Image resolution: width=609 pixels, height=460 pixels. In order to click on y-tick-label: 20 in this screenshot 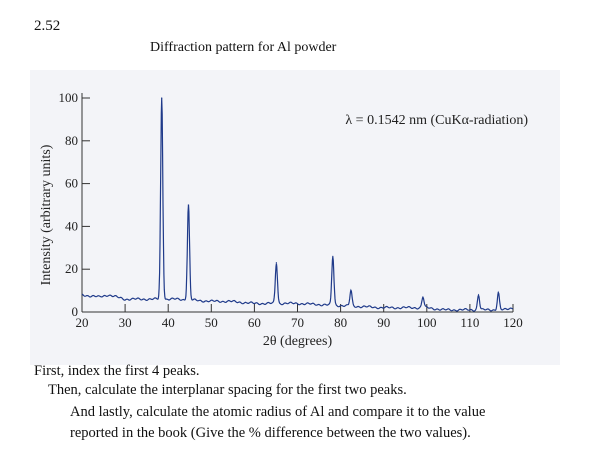, I will do `click(71, 268)`.